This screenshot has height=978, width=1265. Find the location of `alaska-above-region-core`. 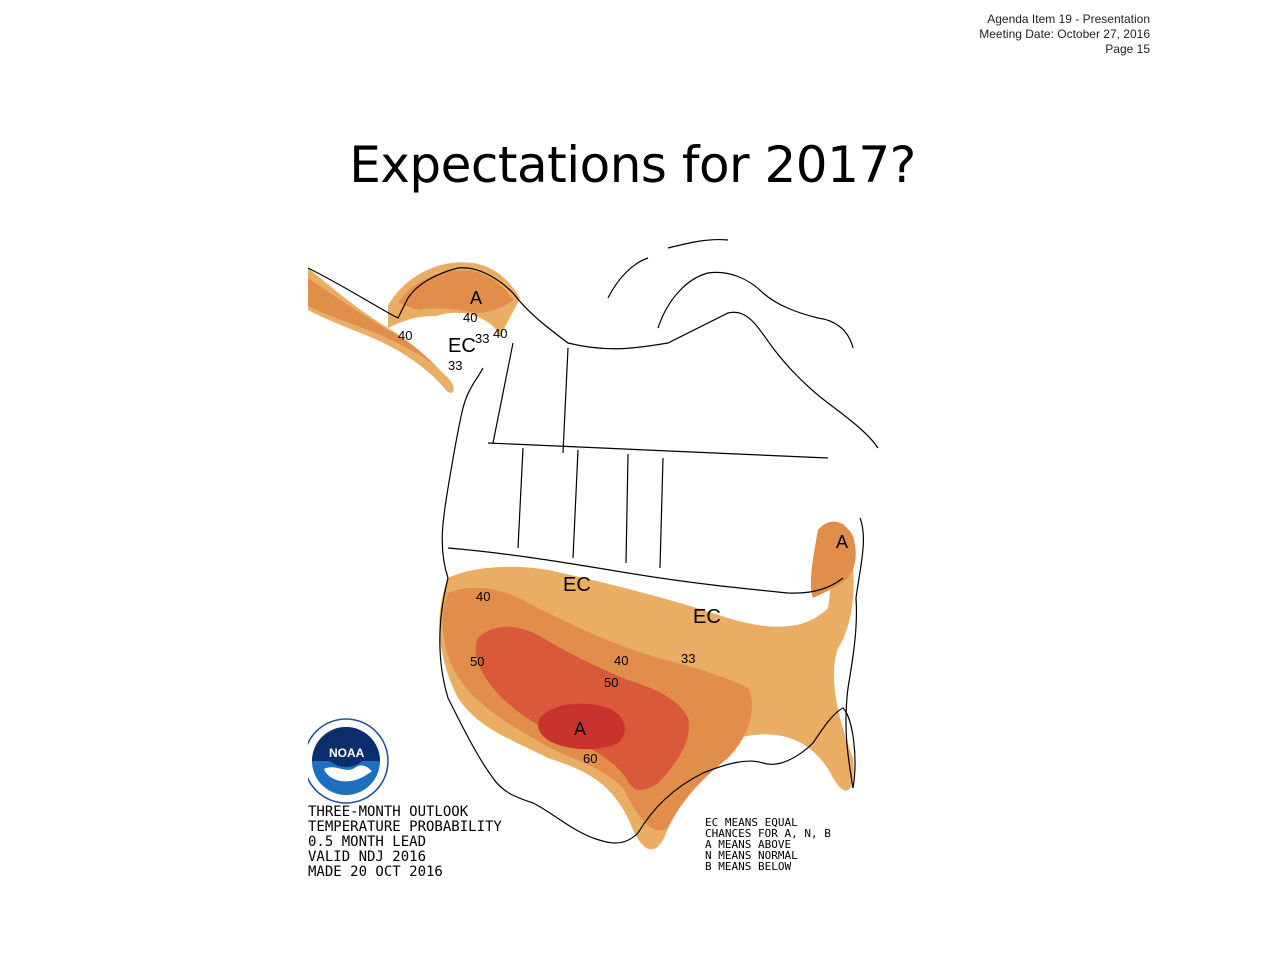

alaska-above-region-core is located at coordinates (373, 323).